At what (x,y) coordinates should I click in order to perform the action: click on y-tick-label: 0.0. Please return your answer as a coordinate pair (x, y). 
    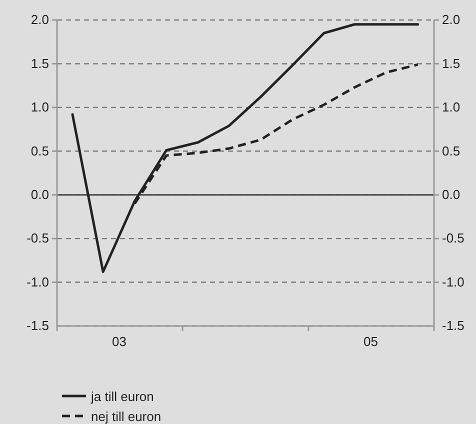
    Looking at the image, I should click on (39, 194).